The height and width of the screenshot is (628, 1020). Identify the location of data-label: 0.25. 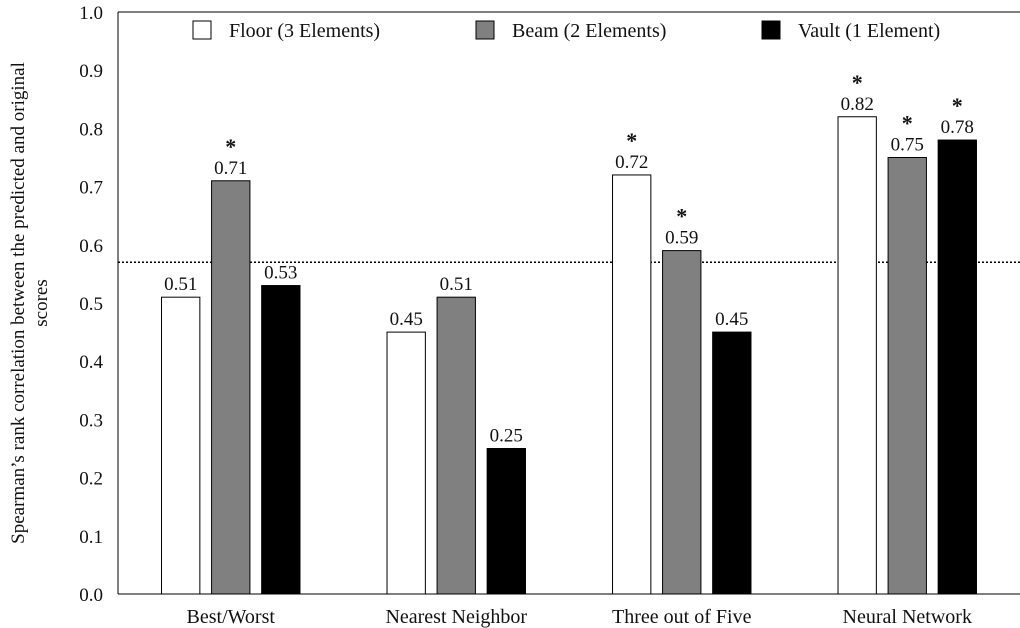
(506, 436).